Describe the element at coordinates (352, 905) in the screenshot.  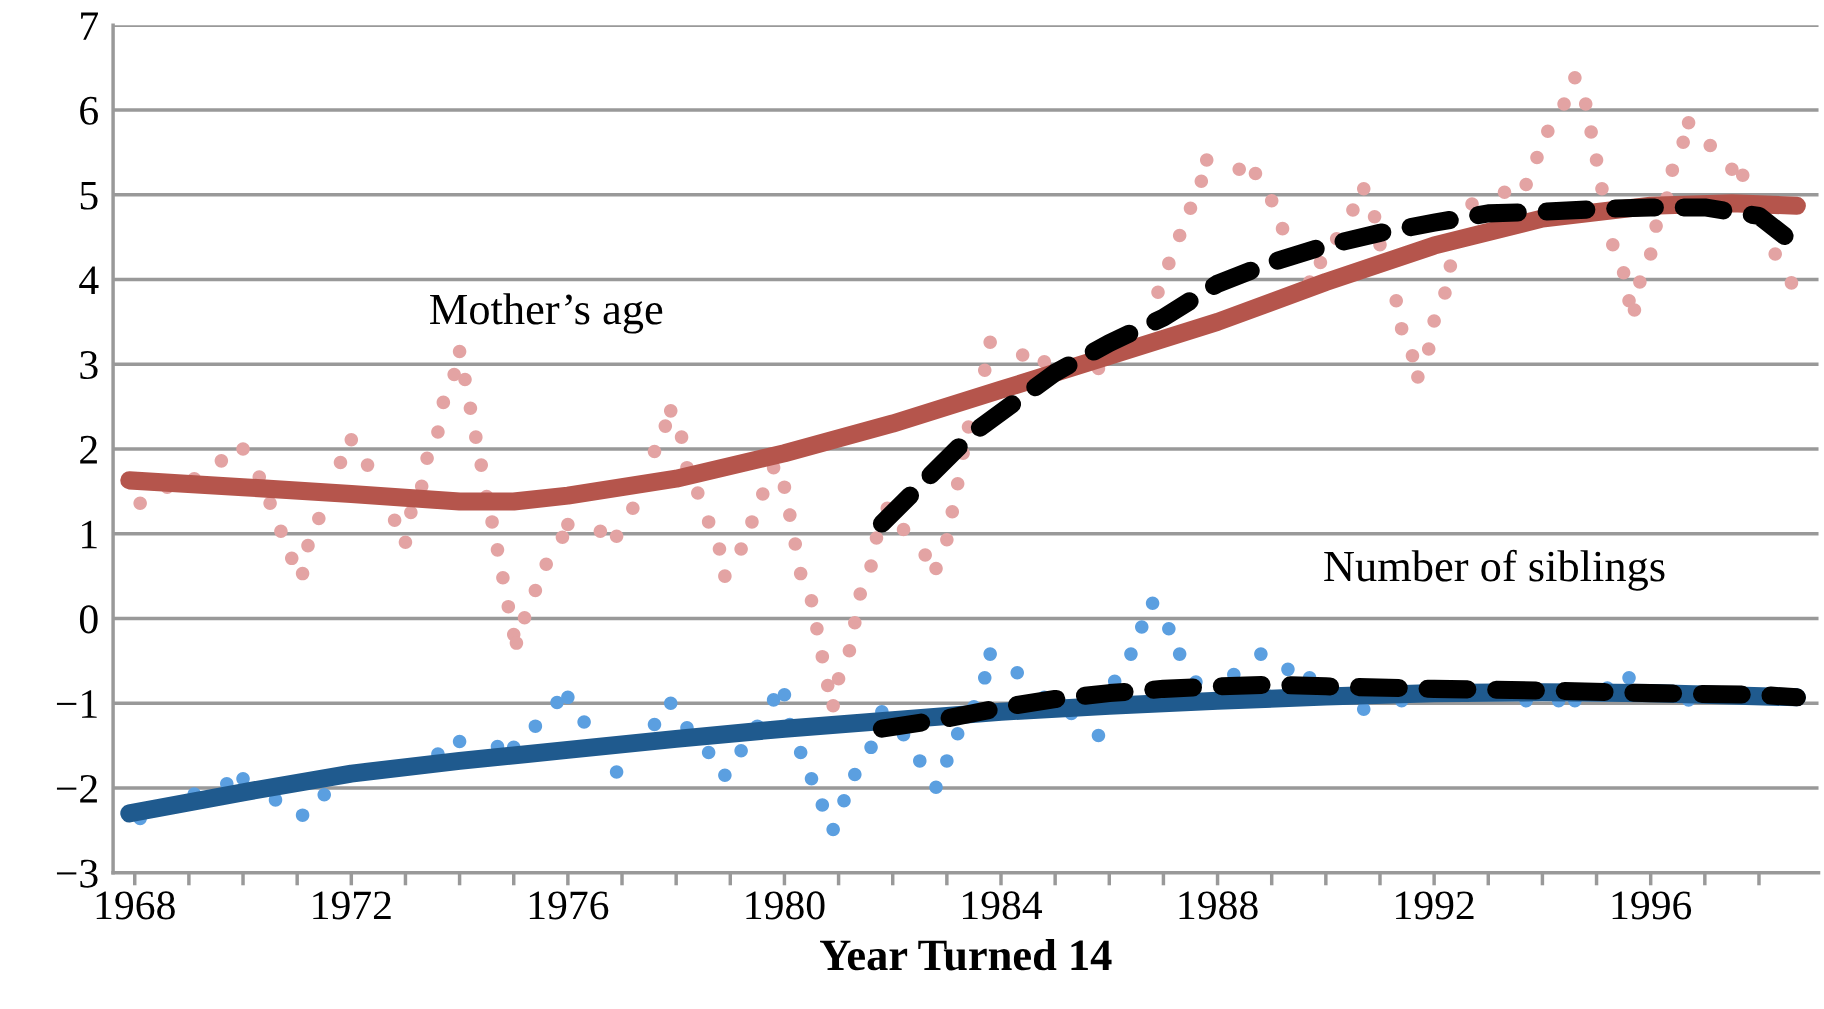
I see `x-tick-label: 1972` at that location.